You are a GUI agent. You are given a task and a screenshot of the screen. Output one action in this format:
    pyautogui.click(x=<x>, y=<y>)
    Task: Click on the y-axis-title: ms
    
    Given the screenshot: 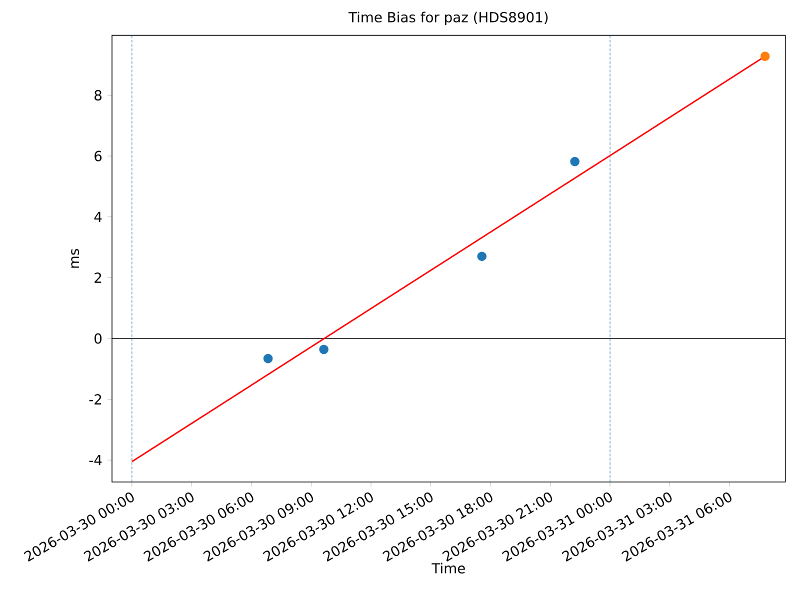 What is the action you would take?
    pyautogui.click(x=75, y=258)
    